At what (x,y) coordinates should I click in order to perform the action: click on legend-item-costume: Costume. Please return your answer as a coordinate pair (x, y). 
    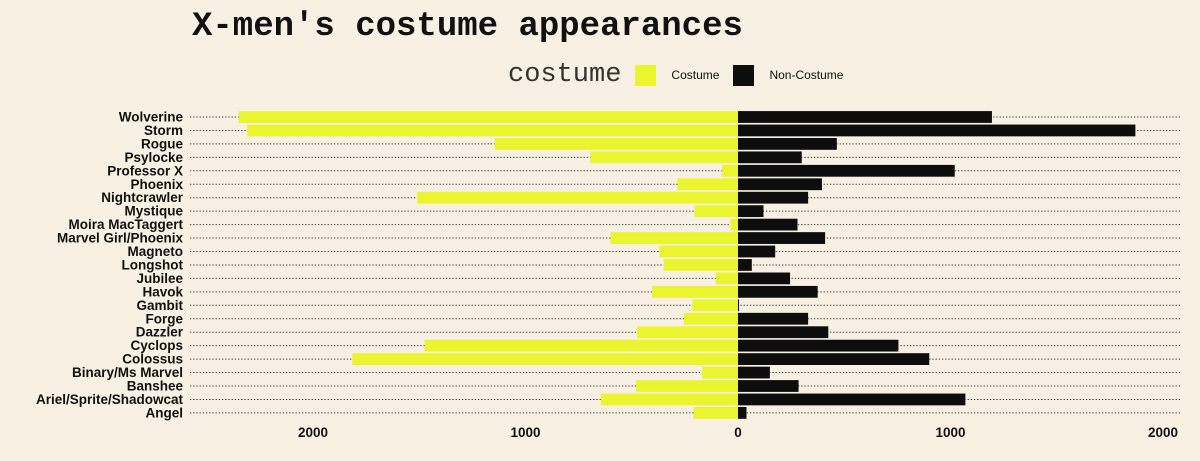
    Looking at the image, I should click on (677, 75).